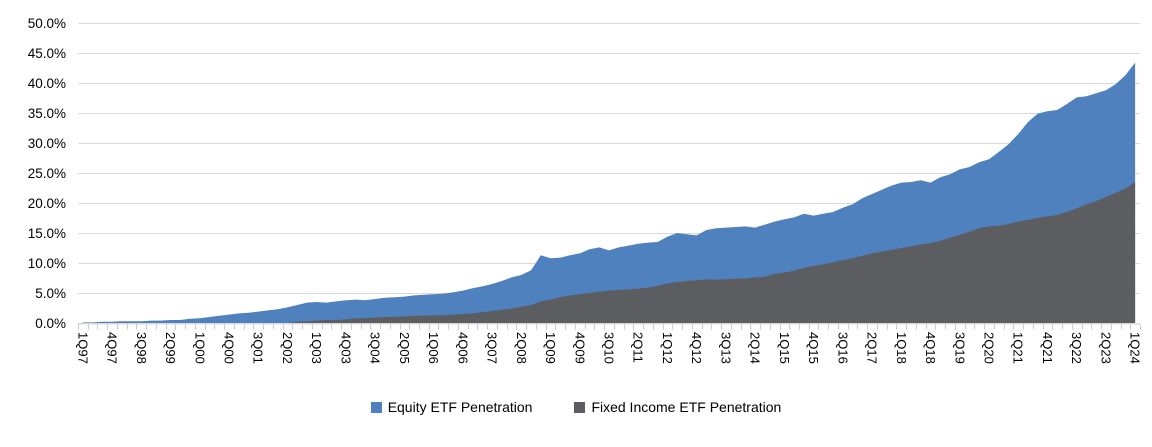 The height and width of the screenshot is (447, 1152). I want to click on svg-text: 1Q18, so click(901, 348).